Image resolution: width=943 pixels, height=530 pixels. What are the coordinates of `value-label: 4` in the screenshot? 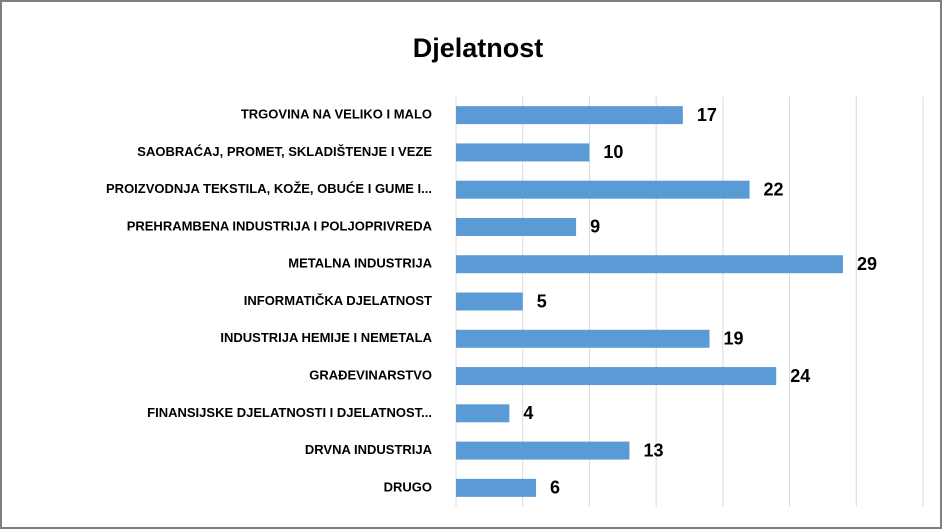 It's located at (528, 413).